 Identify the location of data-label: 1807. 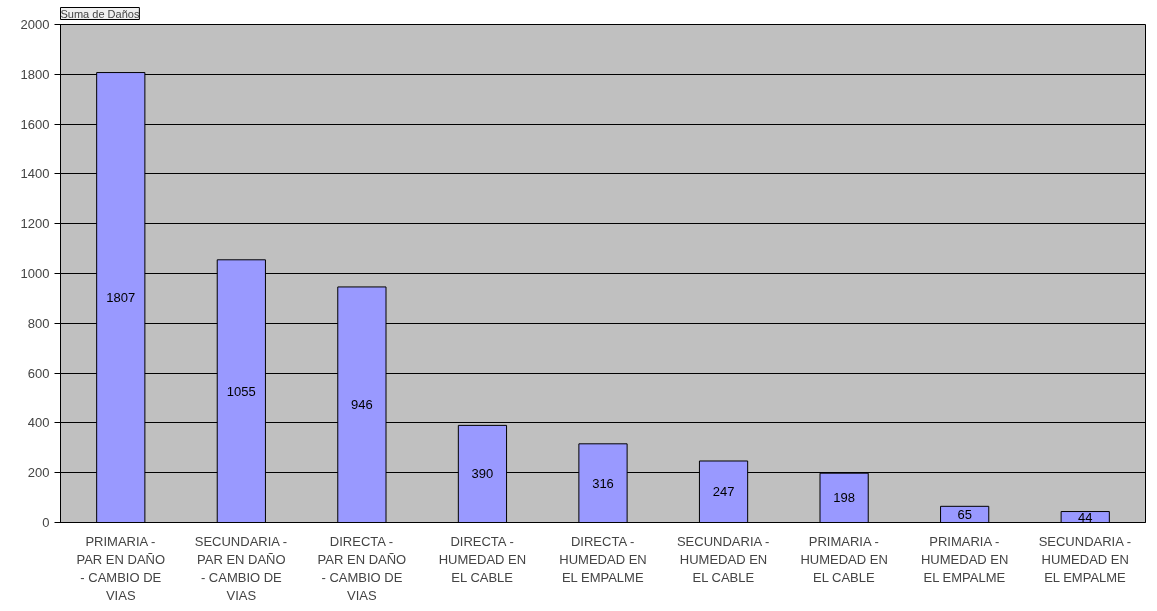
(121, 298).